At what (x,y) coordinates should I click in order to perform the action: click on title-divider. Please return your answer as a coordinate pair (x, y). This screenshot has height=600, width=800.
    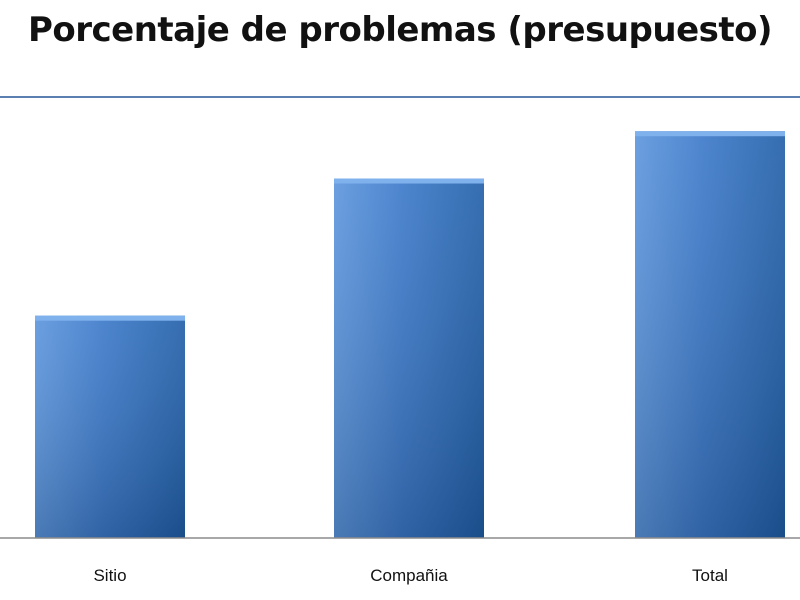
    Looking at the image, I should click on (400, 97).